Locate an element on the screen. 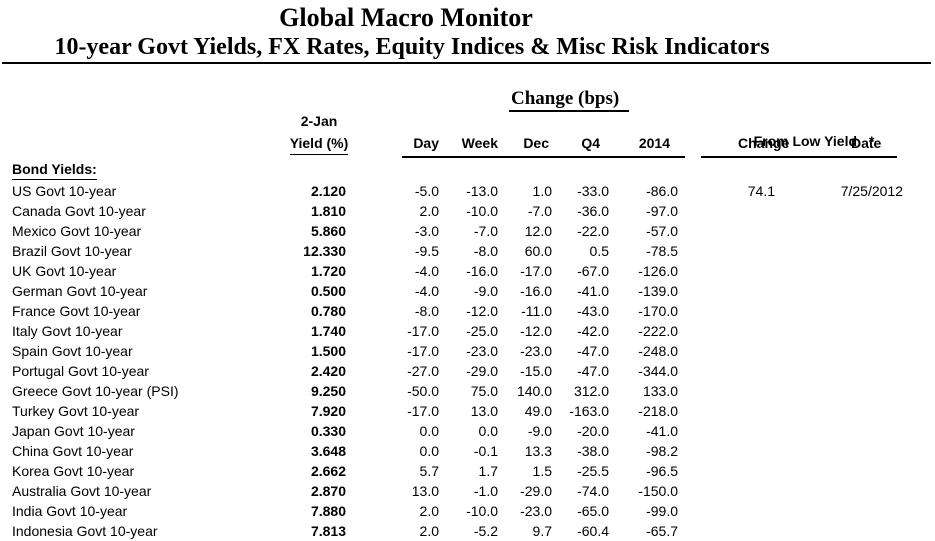 The width and height of the screenshot is (935, 541). change-cols-rule is located at coordinates (543, 157).